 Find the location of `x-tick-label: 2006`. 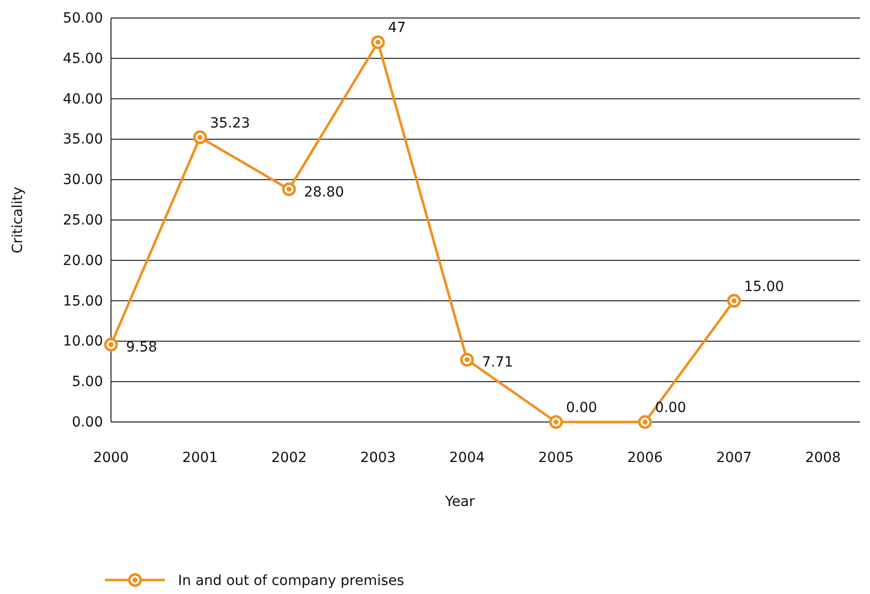

x-tick-label: 2006 is located at coordinates (645, 458).